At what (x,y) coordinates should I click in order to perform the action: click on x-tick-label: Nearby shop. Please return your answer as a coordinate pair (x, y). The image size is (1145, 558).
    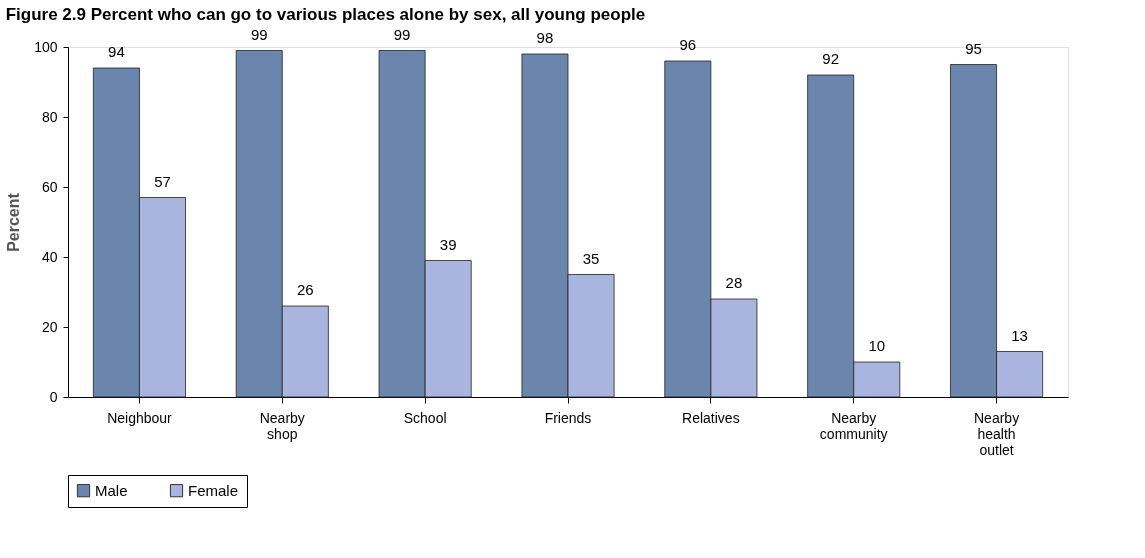
    Looking at the image, I should click on (282, 425).